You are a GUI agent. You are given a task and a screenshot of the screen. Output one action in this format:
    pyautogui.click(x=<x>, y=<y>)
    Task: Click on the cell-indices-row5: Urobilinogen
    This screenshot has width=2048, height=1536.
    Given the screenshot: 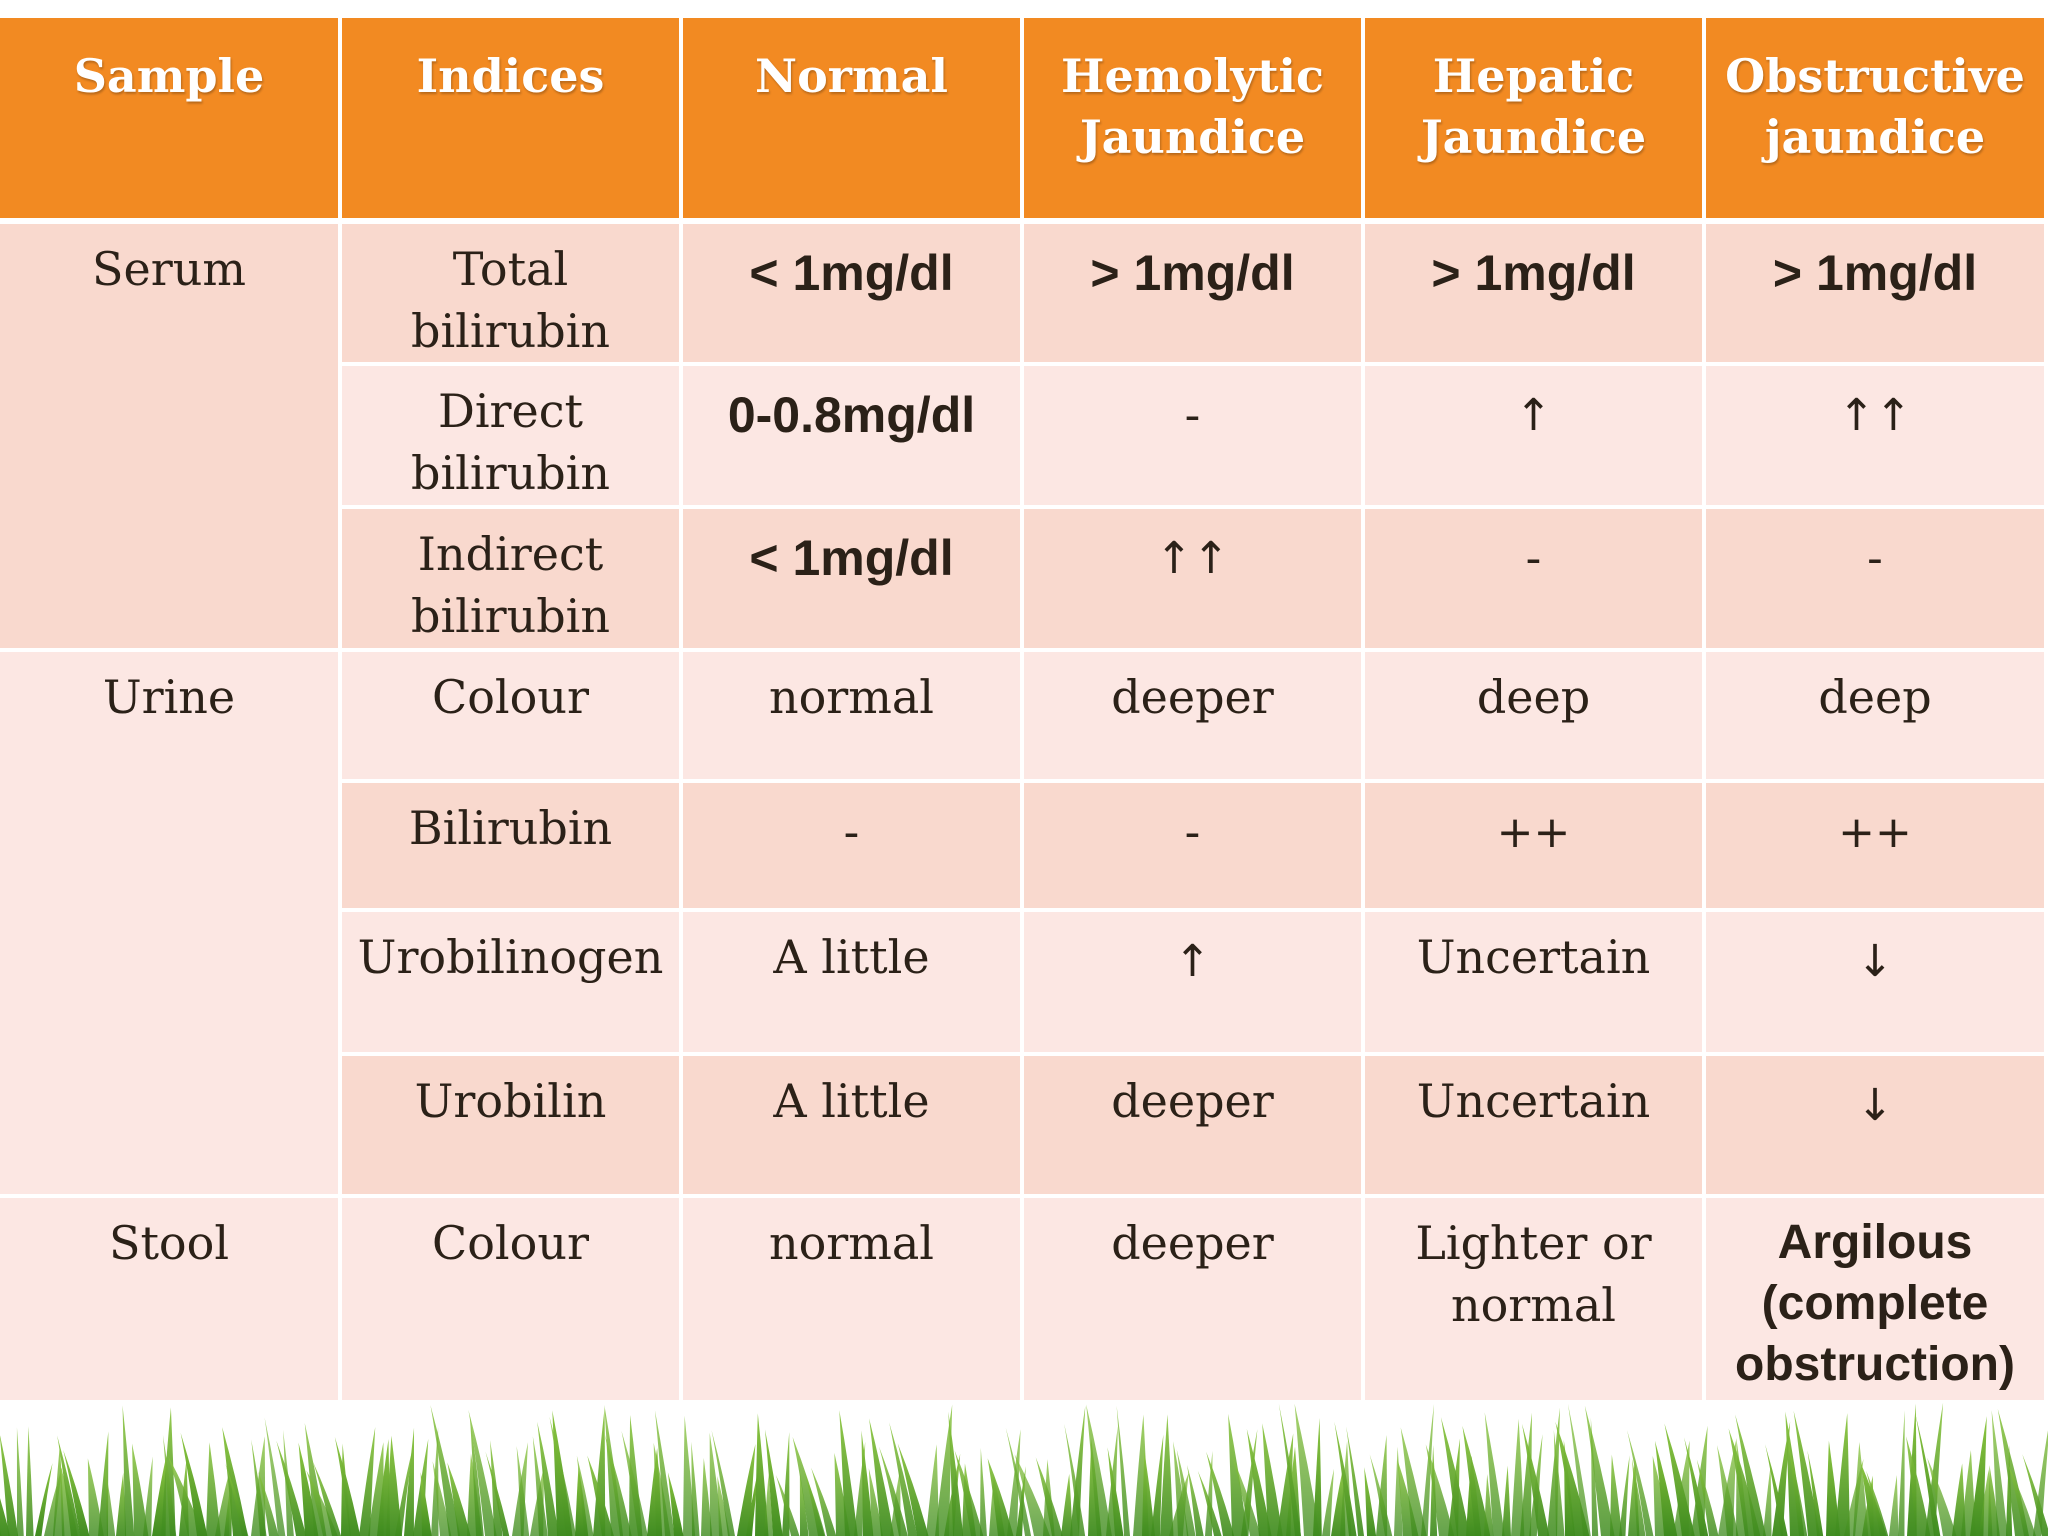 What is the action you would take?
    pyautogui.click(x=510, y=982)
    